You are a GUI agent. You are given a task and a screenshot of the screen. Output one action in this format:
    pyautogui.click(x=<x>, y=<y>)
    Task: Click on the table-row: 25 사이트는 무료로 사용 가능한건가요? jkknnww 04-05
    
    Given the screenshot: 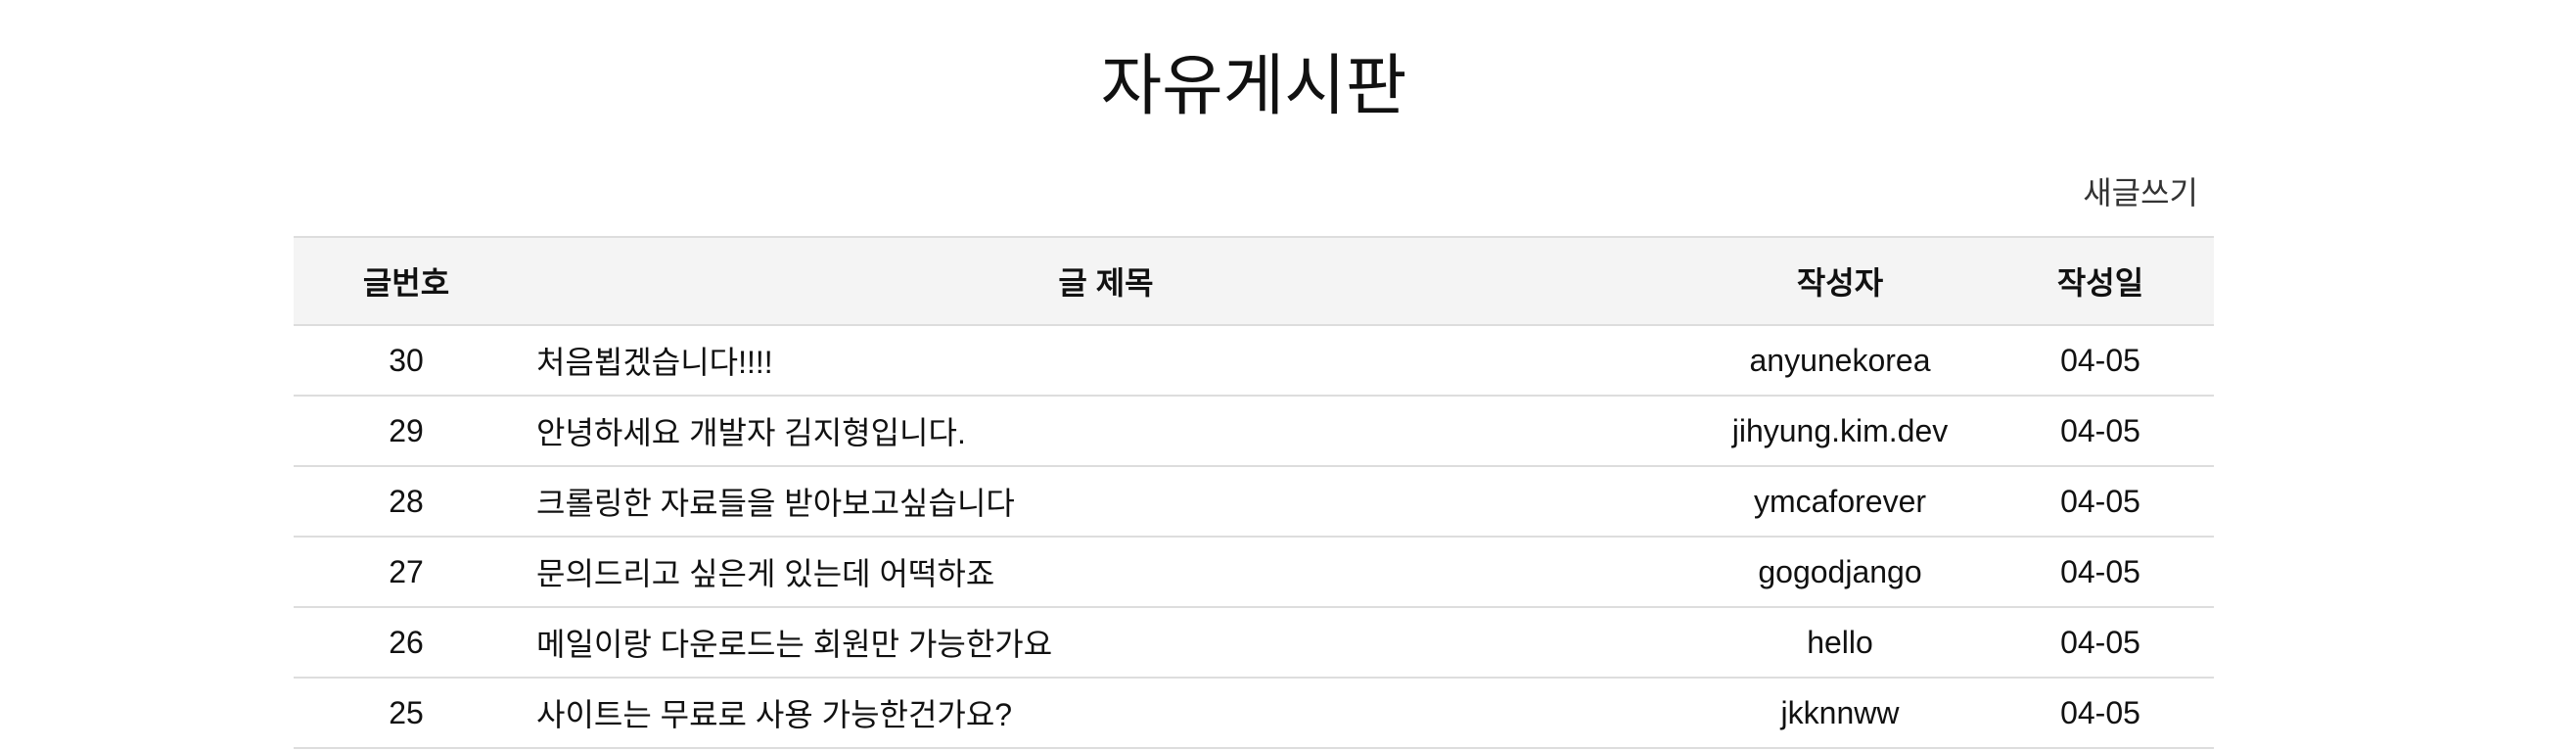 What is the action you would take?
    pyautogui.click(x=1254, y=714)
    